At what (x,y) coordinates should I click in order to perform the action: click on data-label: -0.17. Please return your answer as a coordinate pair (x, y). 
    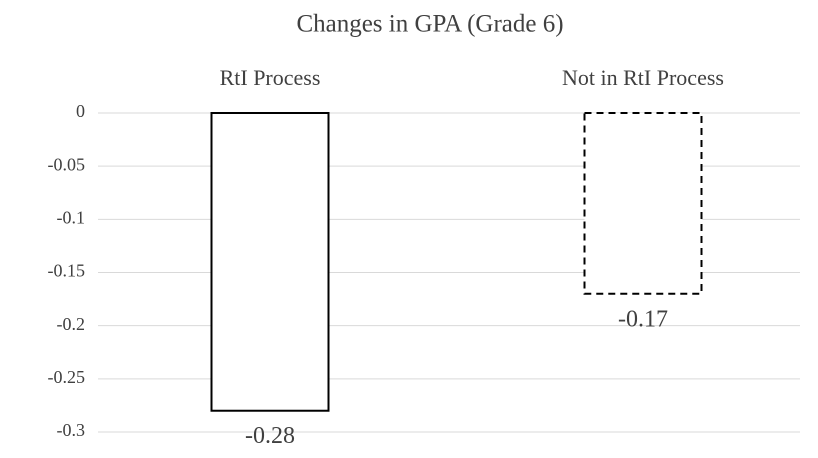
    Looking at the image, I should click on (643, 319).